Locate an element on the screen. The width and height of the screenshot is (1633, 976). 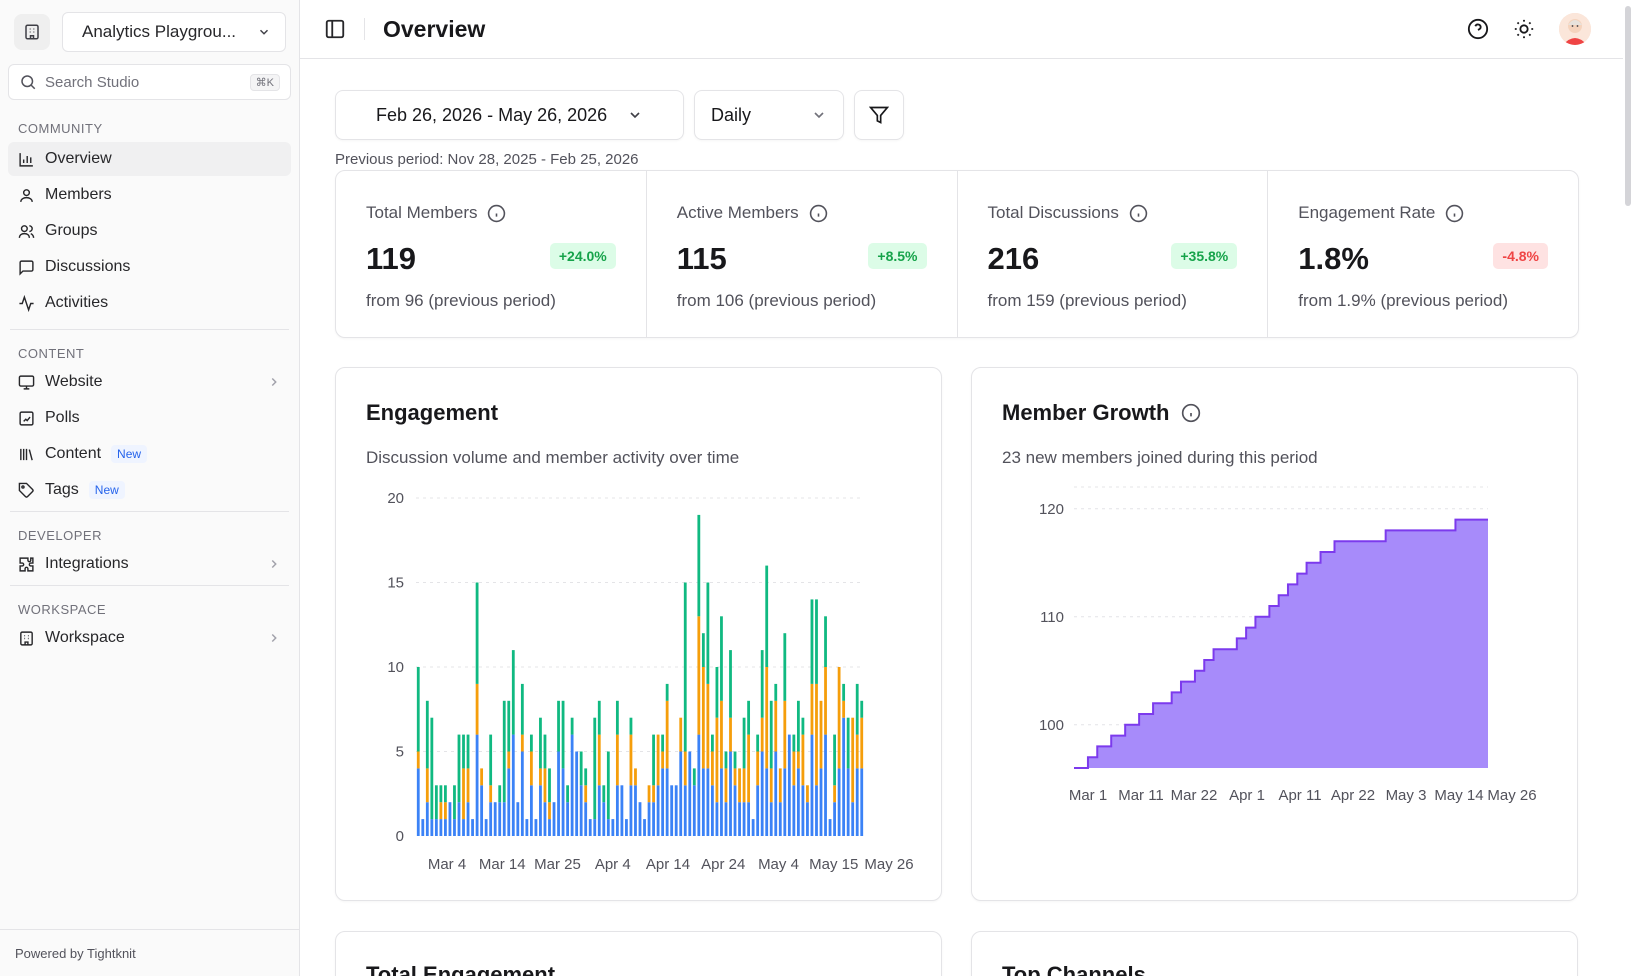
section-label-workspace: WORKSPACE is located at coordinates (62, 609).